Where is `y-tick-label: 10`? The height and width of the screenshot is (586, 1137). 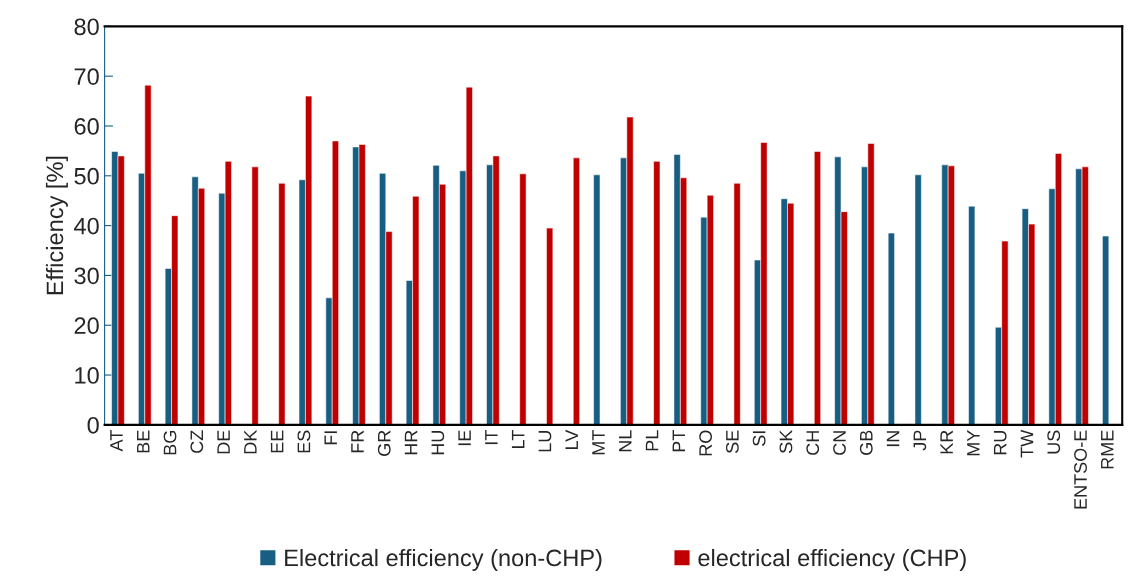 y-tick-label: 10 is located at coordinates (87, 375).